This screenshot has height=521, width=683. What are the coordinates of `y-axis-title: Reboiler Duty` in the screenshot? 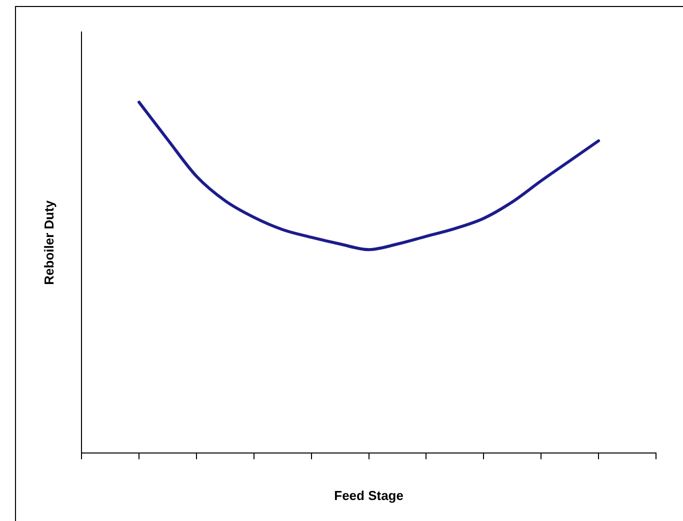 It's located at (48, 242).